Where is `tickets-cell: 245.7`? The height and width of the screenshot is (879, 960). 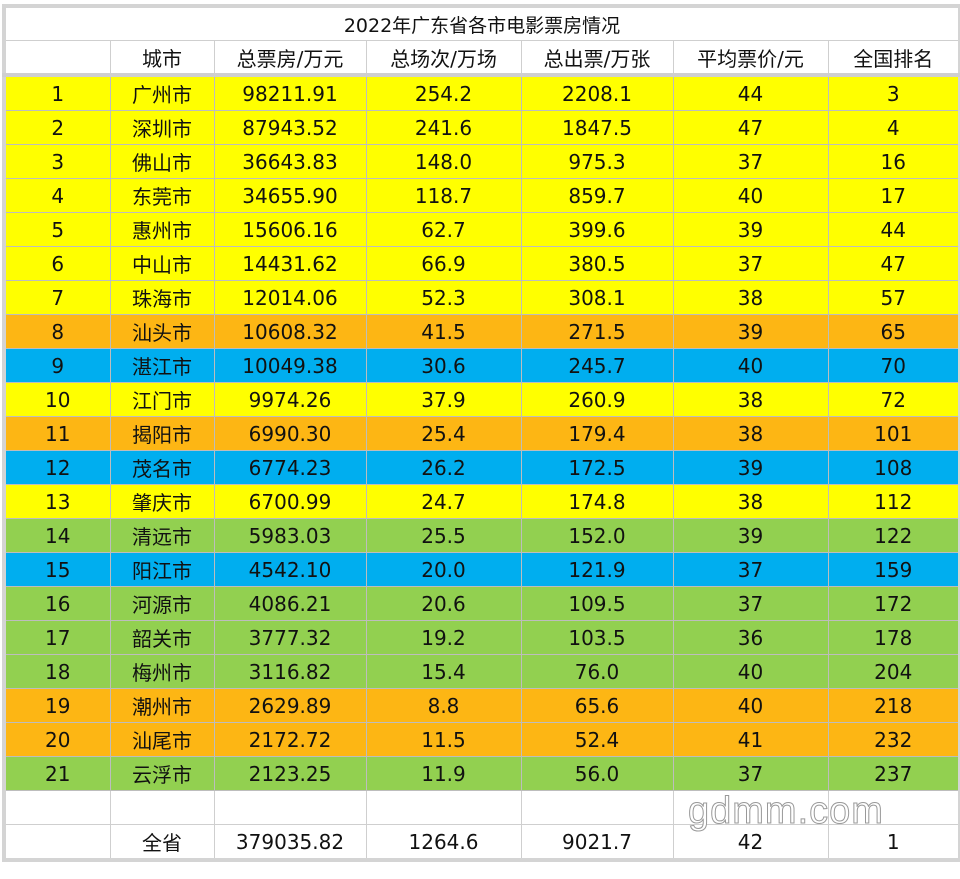 tickets-cell: 245.7 is located at coordinates (597, 365).